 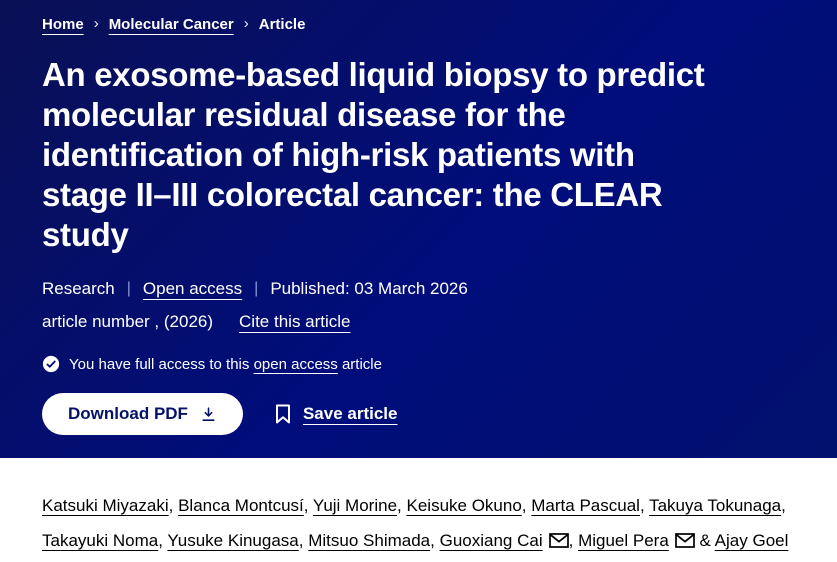 I want to click on author-link: Takayuki Noma, so click(x=100, y=540).